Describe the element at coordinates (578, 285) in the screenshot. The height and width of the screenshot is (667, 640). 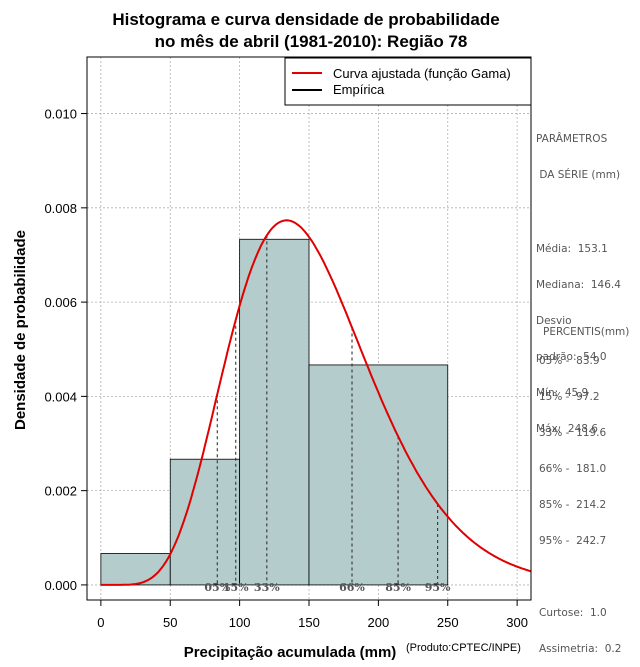
I see `stat-median: Mediana: 146.4` at that location.